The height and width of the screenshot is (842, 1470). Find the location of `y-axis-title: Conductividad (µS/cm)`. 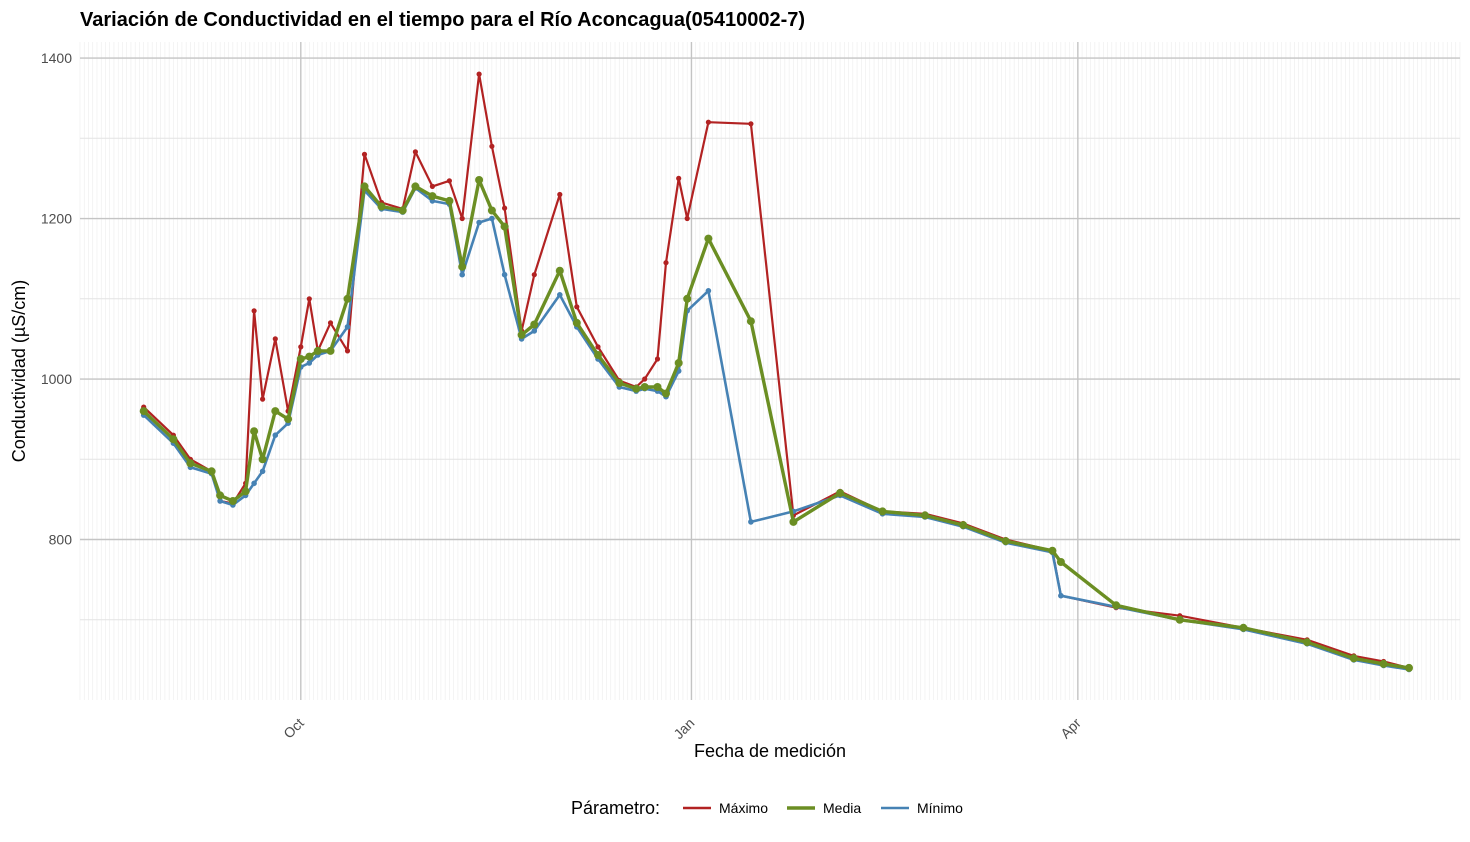

y-axis-title: Conductividad (µS/cm) is located at coordinates (19, 371).